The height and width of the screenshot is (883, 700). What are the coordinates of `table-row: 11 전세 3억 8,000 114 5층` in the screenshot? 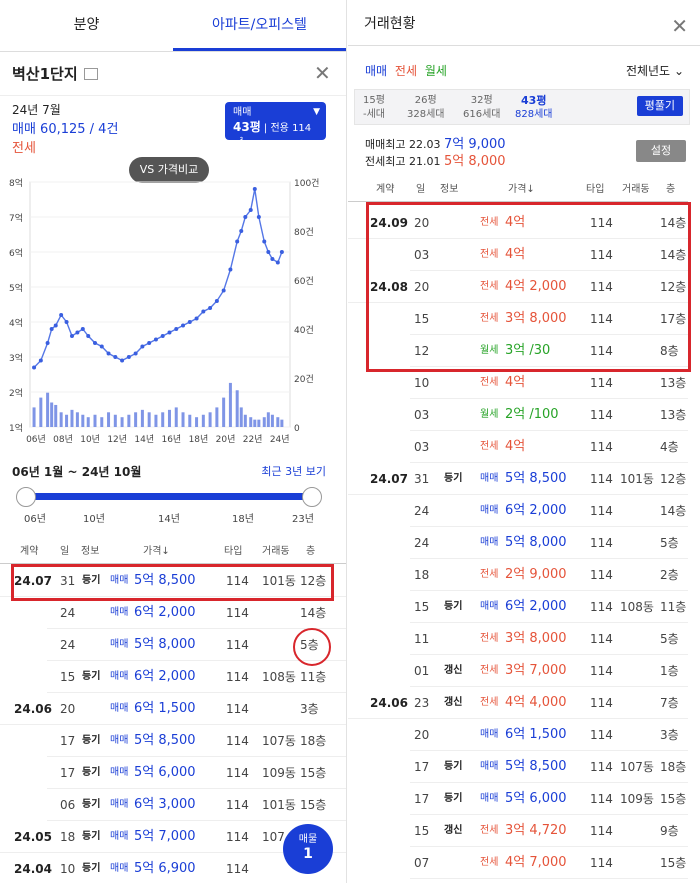 It's located at (549, 639).